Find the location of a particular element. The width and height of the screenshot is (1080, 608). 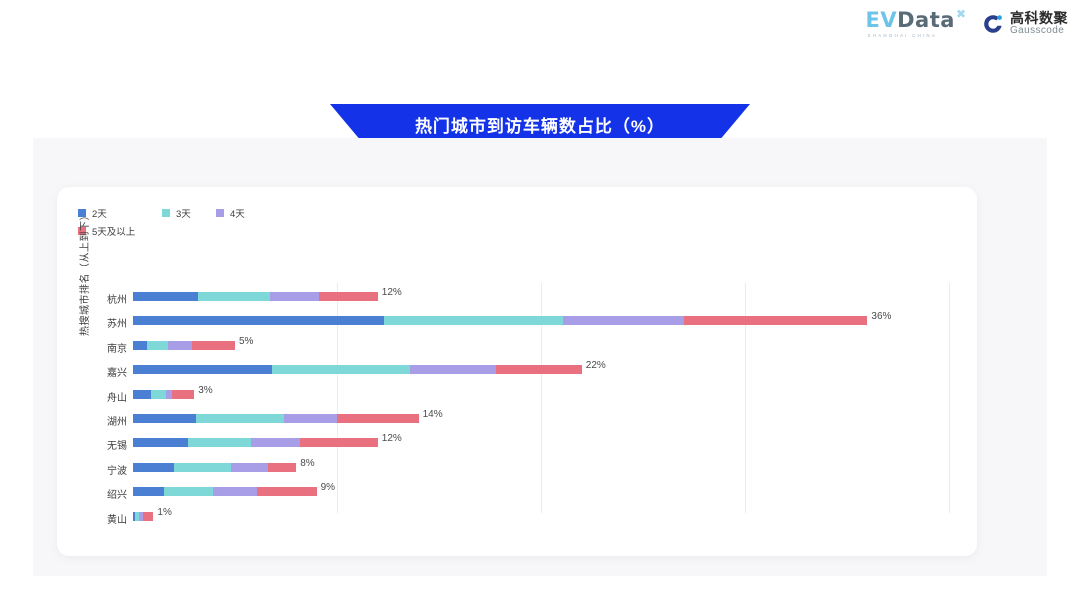

legend-item-1: 3天 is located at coordinates (189, 213).